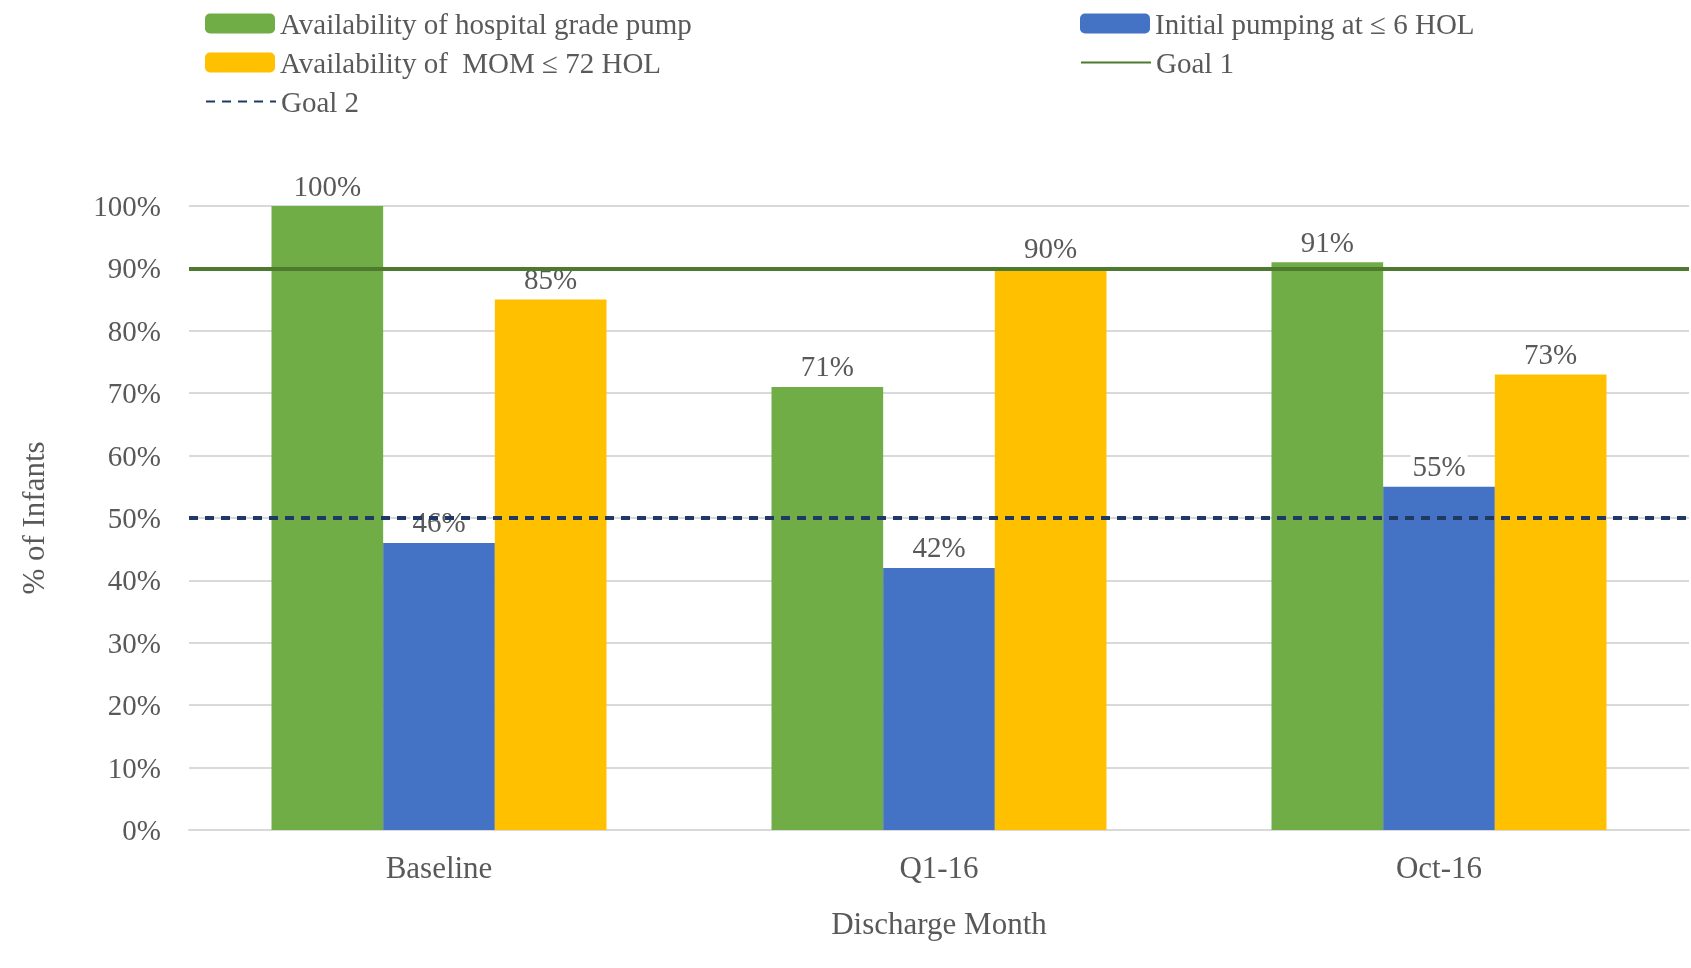 Image resolution: width=1691 pixels, height=968 pixels. Describe the element at coordinates (1315, 23) in the screenshot. I see `legend-label: Initial pumping at ≤ 6 HOL` at that location.